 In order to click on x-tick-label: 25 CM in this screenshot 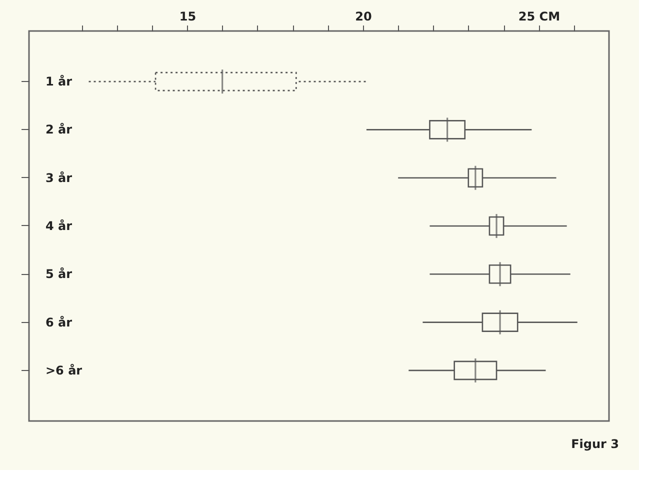, I will do `click(539, 17)`.